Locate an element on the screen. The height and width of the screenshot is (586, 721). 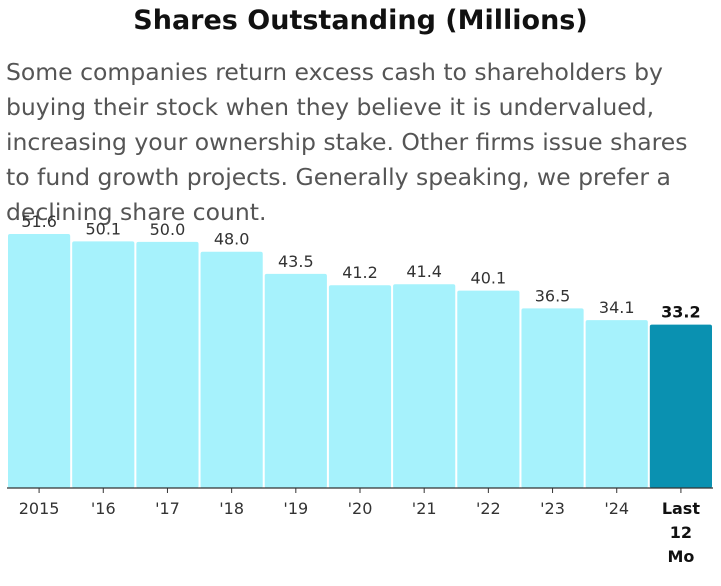
x-ticks-group is located at coordinates (360, 490).